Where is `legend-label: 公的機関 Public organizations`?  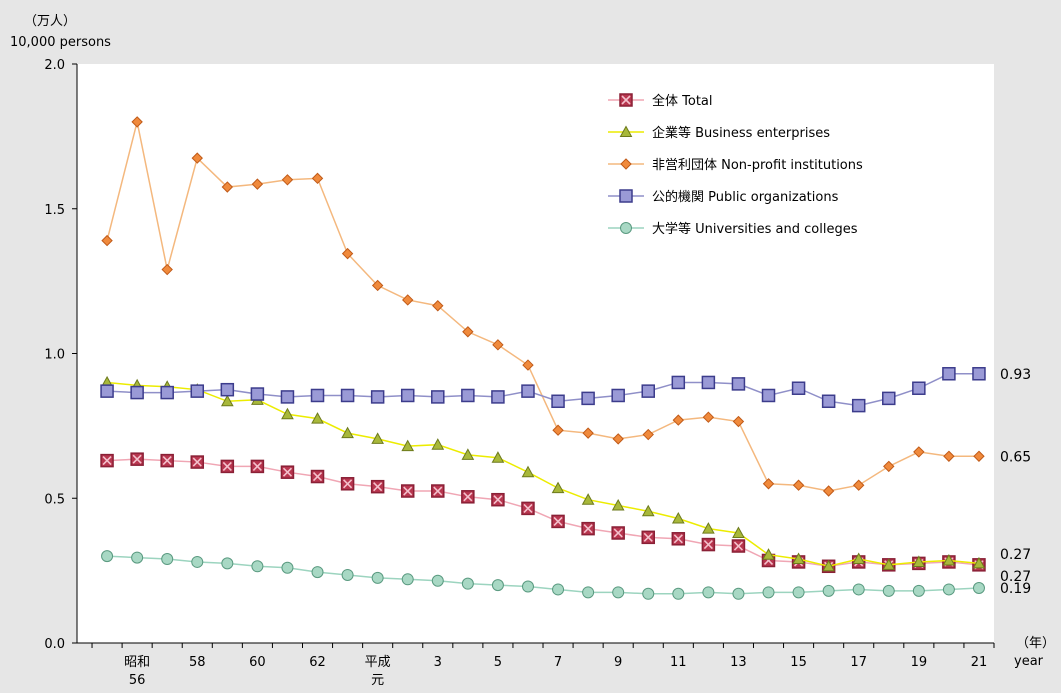 legend-label: 公的機関 Public organizations is located at coordinates (745, 197).